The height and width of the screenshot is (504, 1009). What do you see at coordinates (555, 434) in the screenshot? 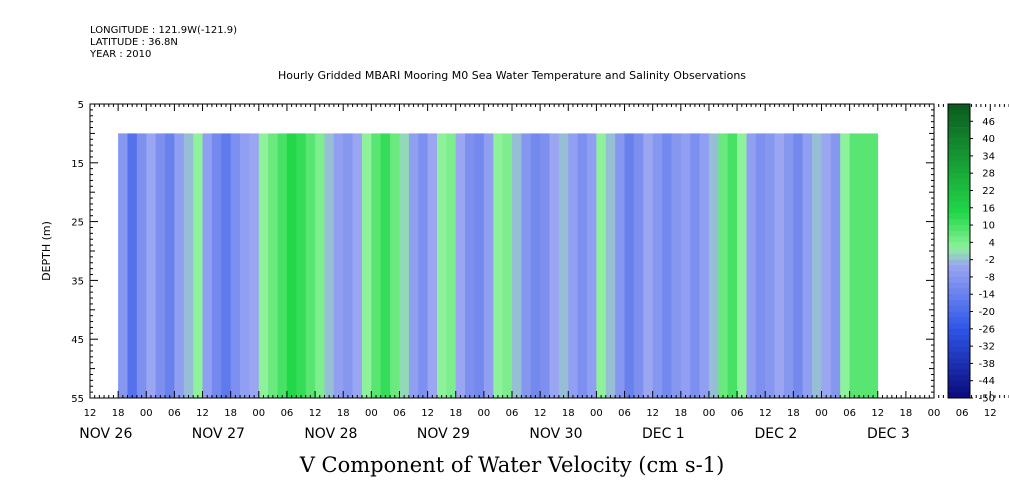
I see `x-date-label: NOV 30` at bounding box center [555, 434].